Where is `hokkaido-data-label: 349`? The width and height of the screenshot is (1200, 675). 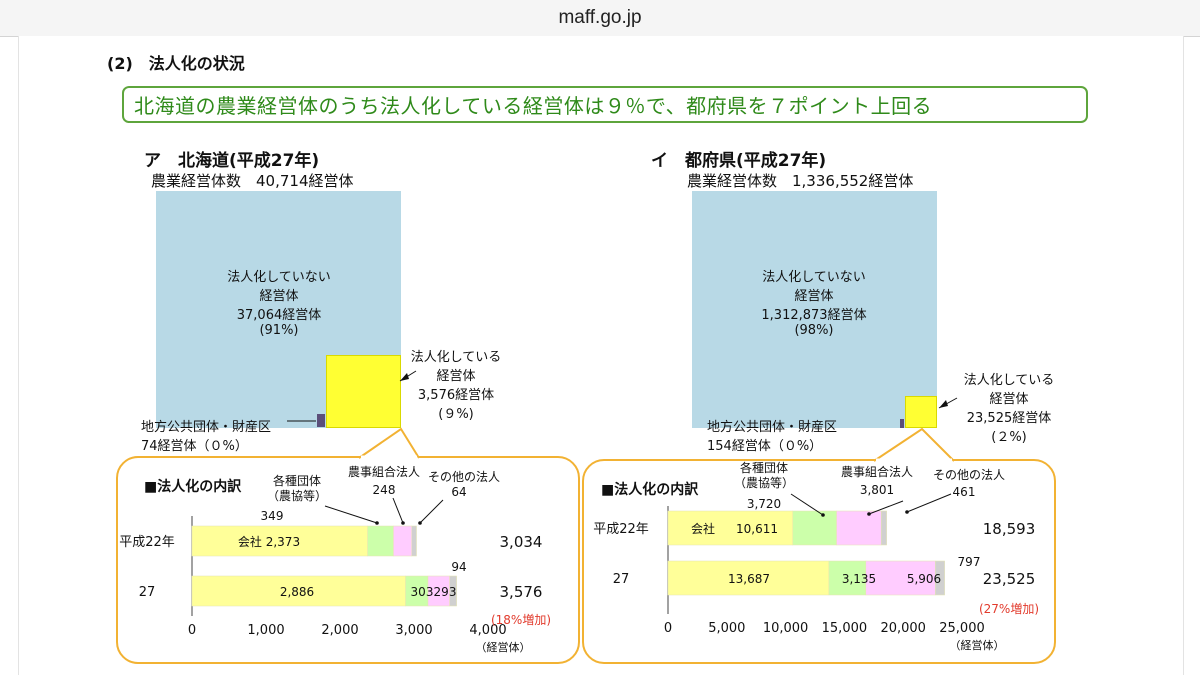
hokkaido-data-label: 349 is located at coordinates (272, 516).